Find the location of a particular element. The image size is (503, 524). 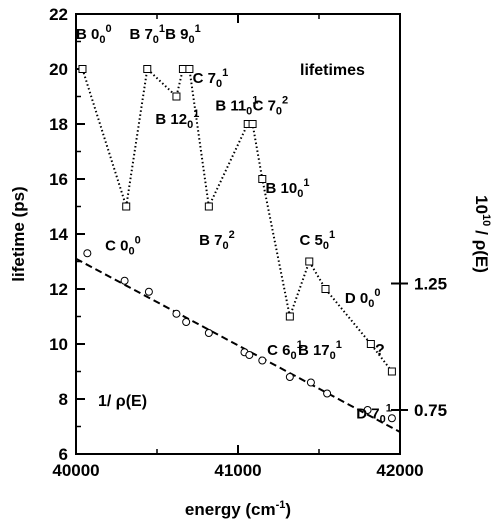

y-tick-label: 18 is located at coordinates (58, 124).